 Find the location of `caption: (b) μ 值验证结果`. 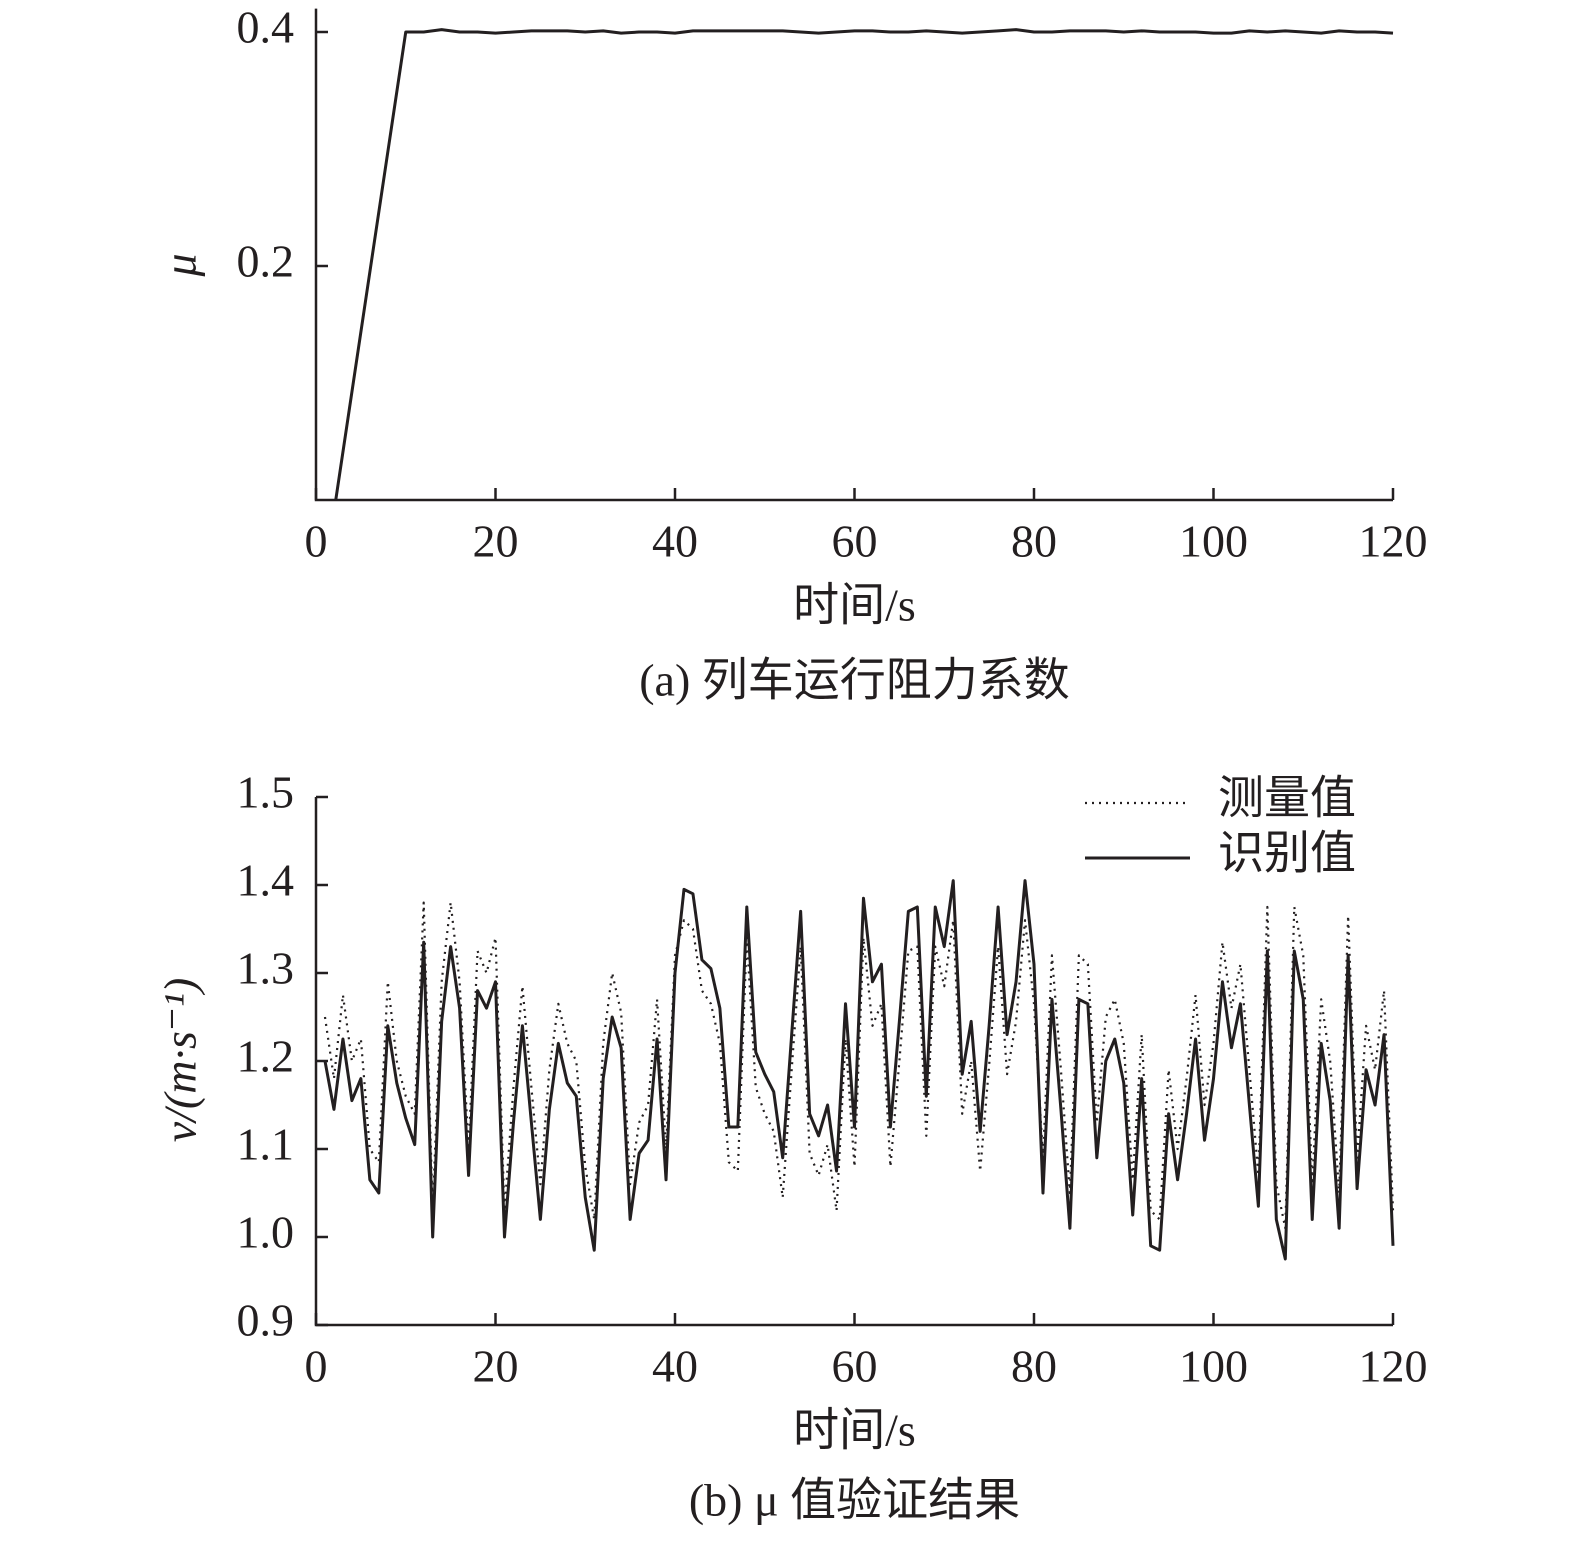

caption: (b) μ 值验证结果 is located at coordinates (854, 1500).